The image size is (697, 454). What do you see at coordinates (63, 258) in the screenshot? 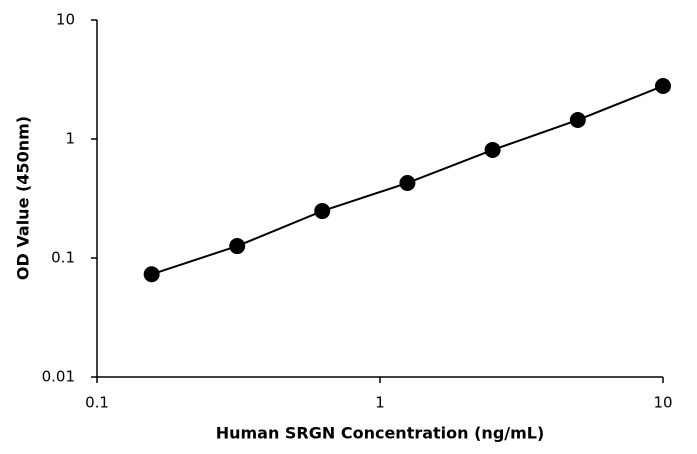
I see `y-tick-label: 0.1` at bounding box center [63, 258].